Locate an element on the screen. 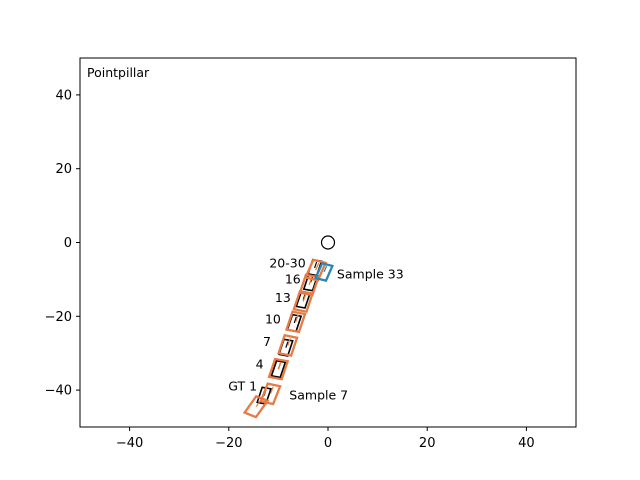 The height and width of the screenshot is (480, 640). x-tick-label: 0 is located at coordinates (328, 443).